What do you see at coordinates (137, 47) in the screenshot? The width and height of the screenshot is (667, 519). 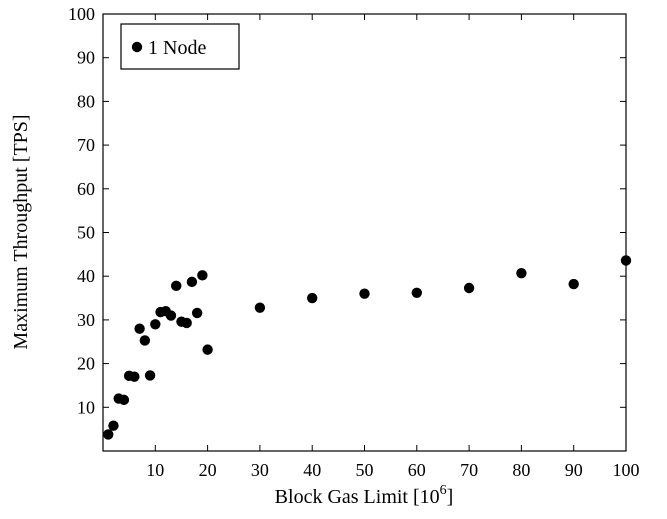 I see `legend-marker` at bounding box center [137, 47].